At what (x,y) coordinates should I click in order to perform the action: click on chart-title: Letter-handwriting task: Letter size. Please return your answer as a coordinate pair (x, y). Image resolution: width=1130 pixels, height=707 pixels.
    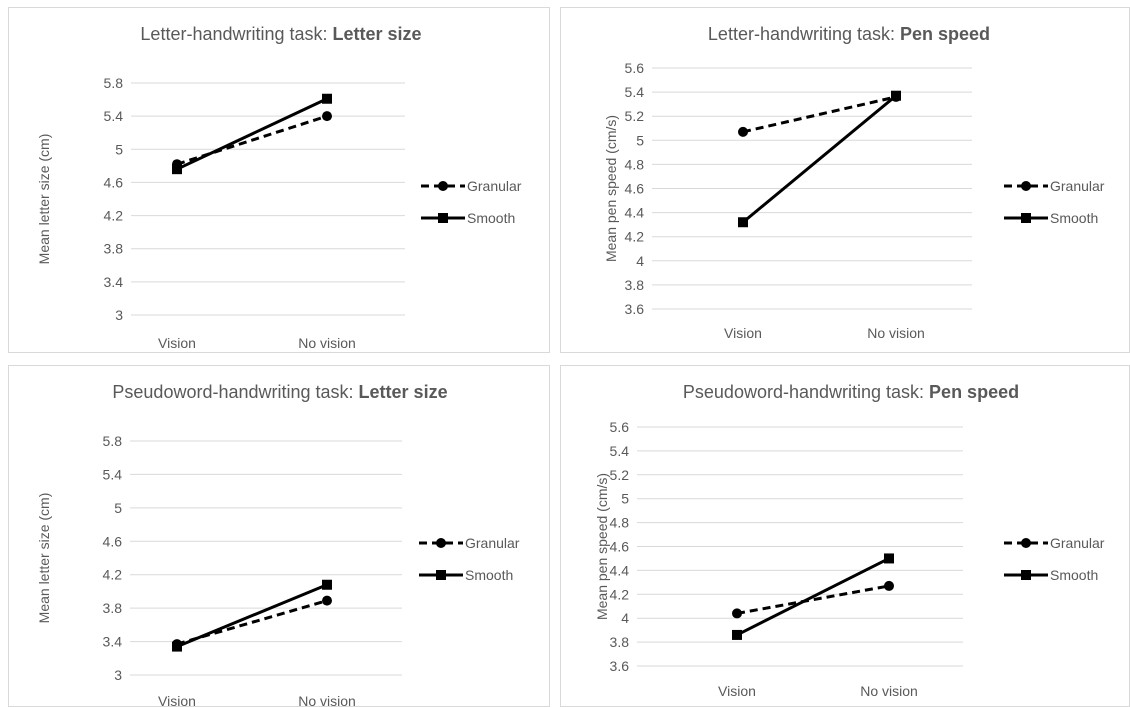
    Looking at the image, I should click on (280, 34).